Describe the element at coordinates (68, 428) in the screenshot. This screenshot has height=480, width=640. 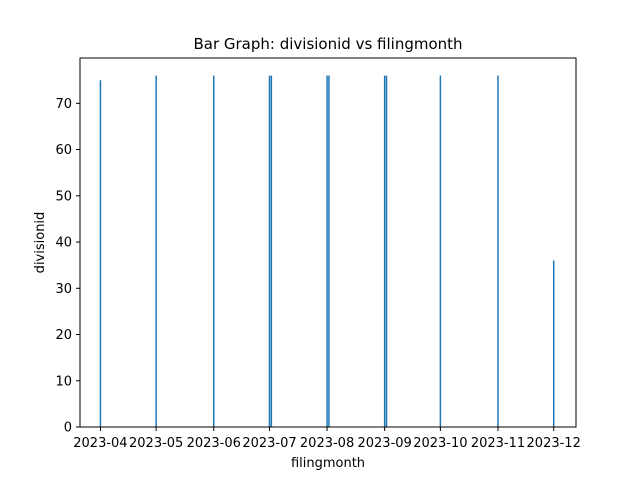
I see `y-tick-label: 0` at that location.